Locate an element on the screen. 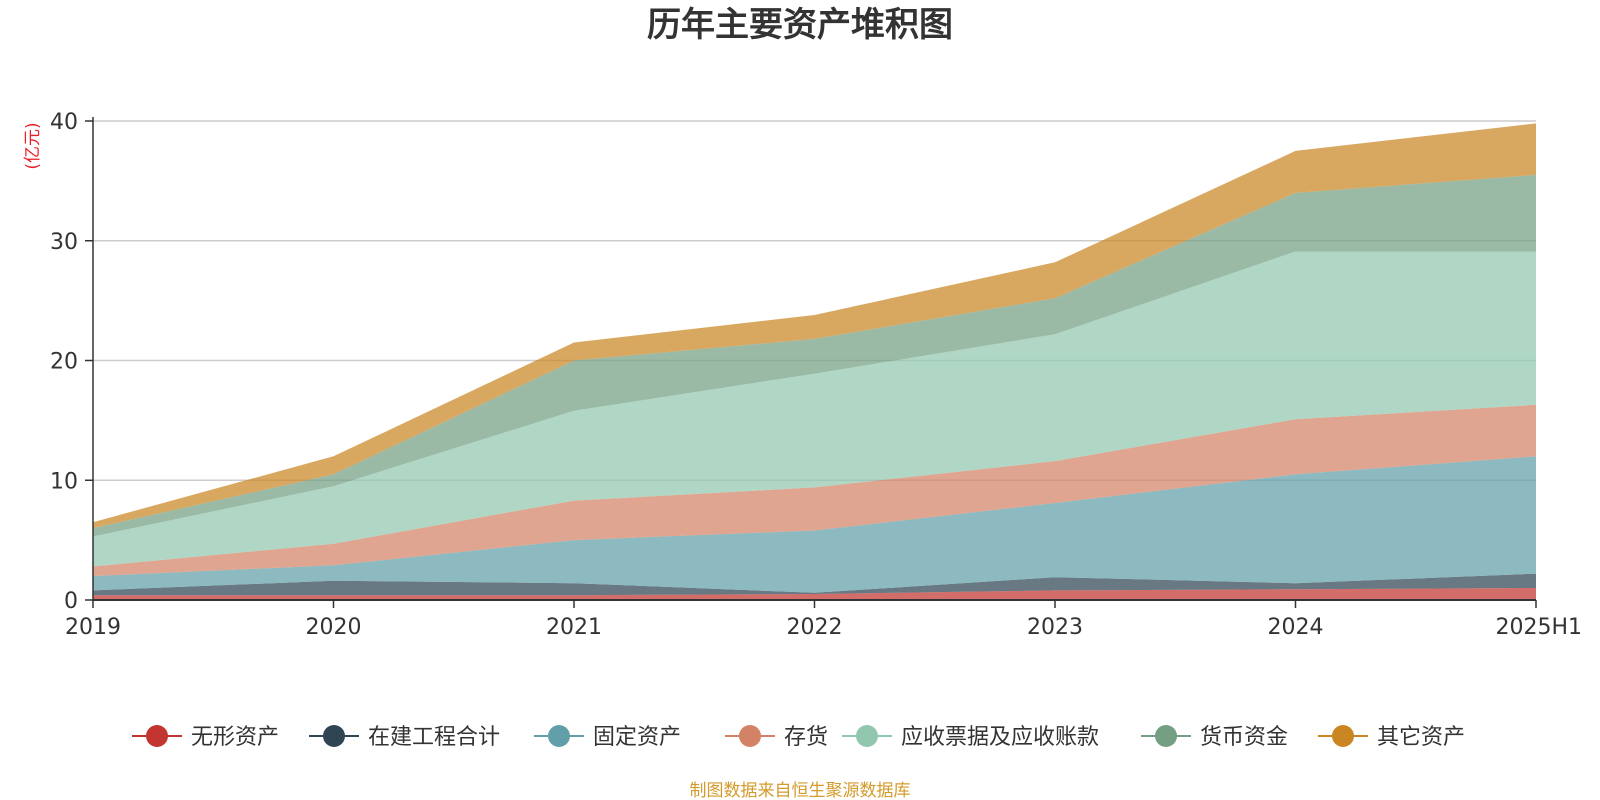 The image size is (1600, 800). y-axis-label: (亿元) is located at coordinates (33, 145).